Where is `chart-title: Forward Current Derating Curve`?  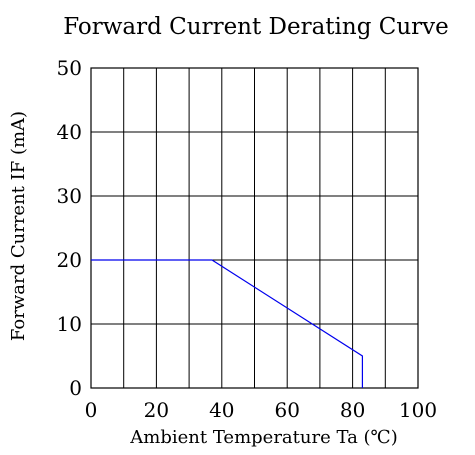 chart-title: Forward Current Derating Curve is located at coordinates (256, 27).